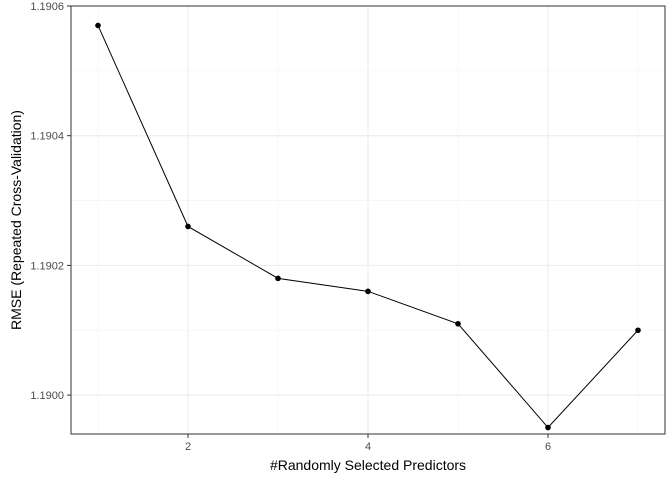  Describe the element at coordinates (47, 137) in the screenshot. I see `y-tick-label: 1.1904` at that location.